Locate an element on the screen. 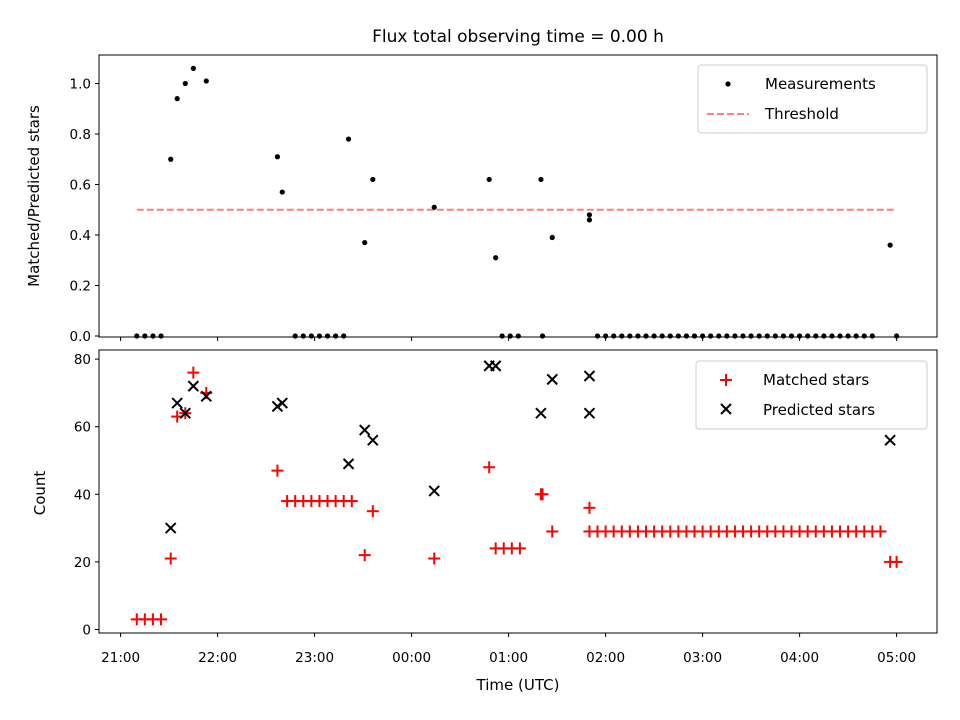  legend-marker-matched-stars is located at coordinates (726, 380).